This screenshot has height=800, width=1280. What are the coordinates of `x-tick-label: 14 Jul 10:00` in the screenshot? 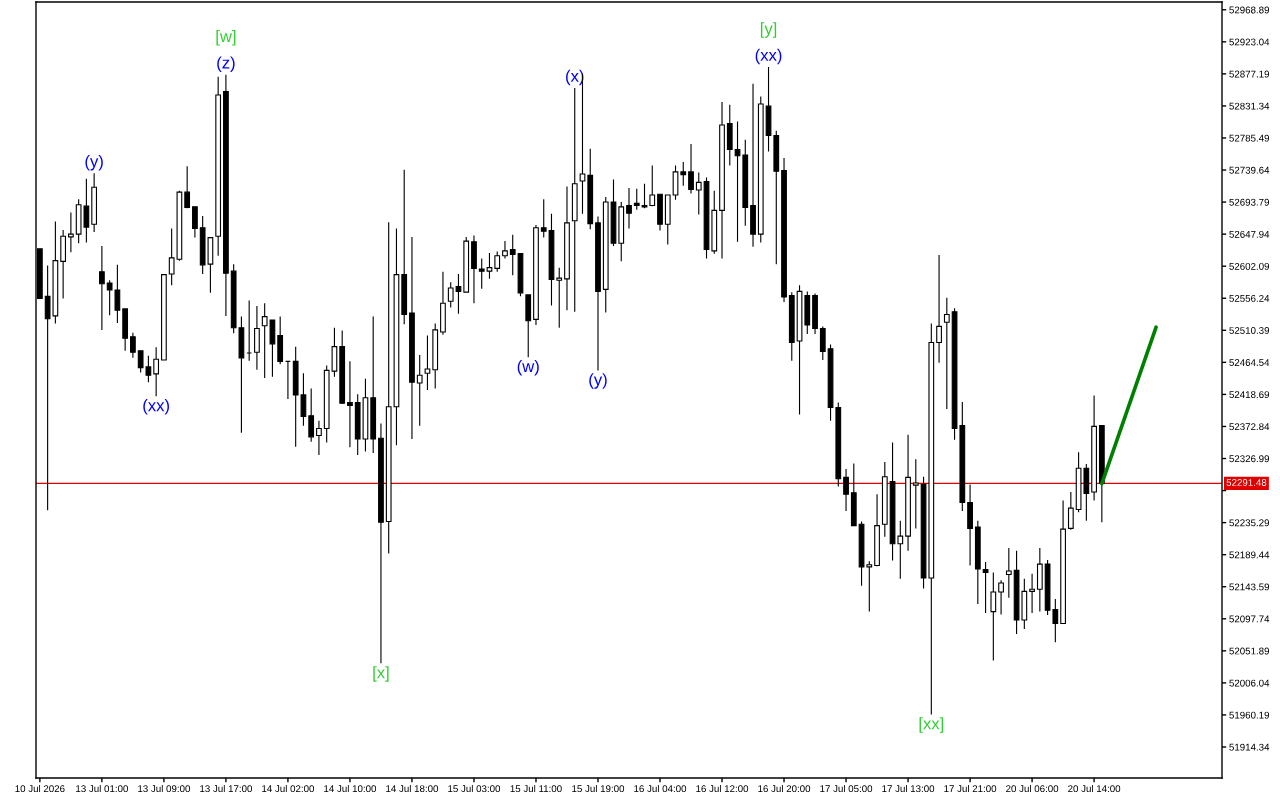 It's located at (350, 788).